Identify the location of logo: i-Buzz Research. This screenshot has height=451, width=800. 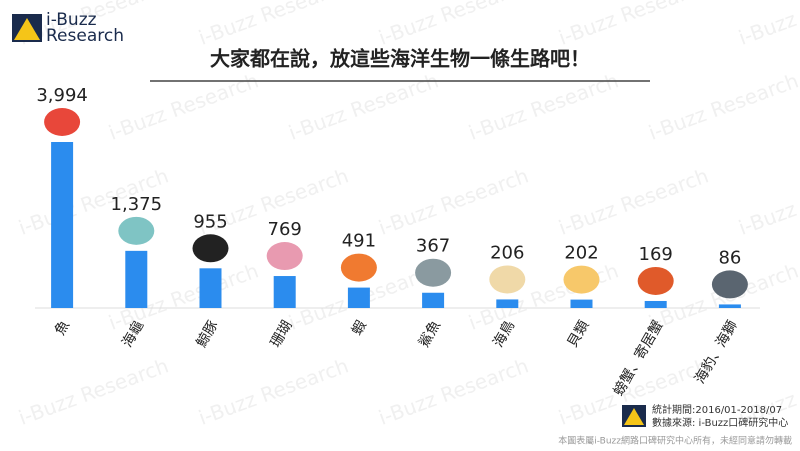
(68, 28).